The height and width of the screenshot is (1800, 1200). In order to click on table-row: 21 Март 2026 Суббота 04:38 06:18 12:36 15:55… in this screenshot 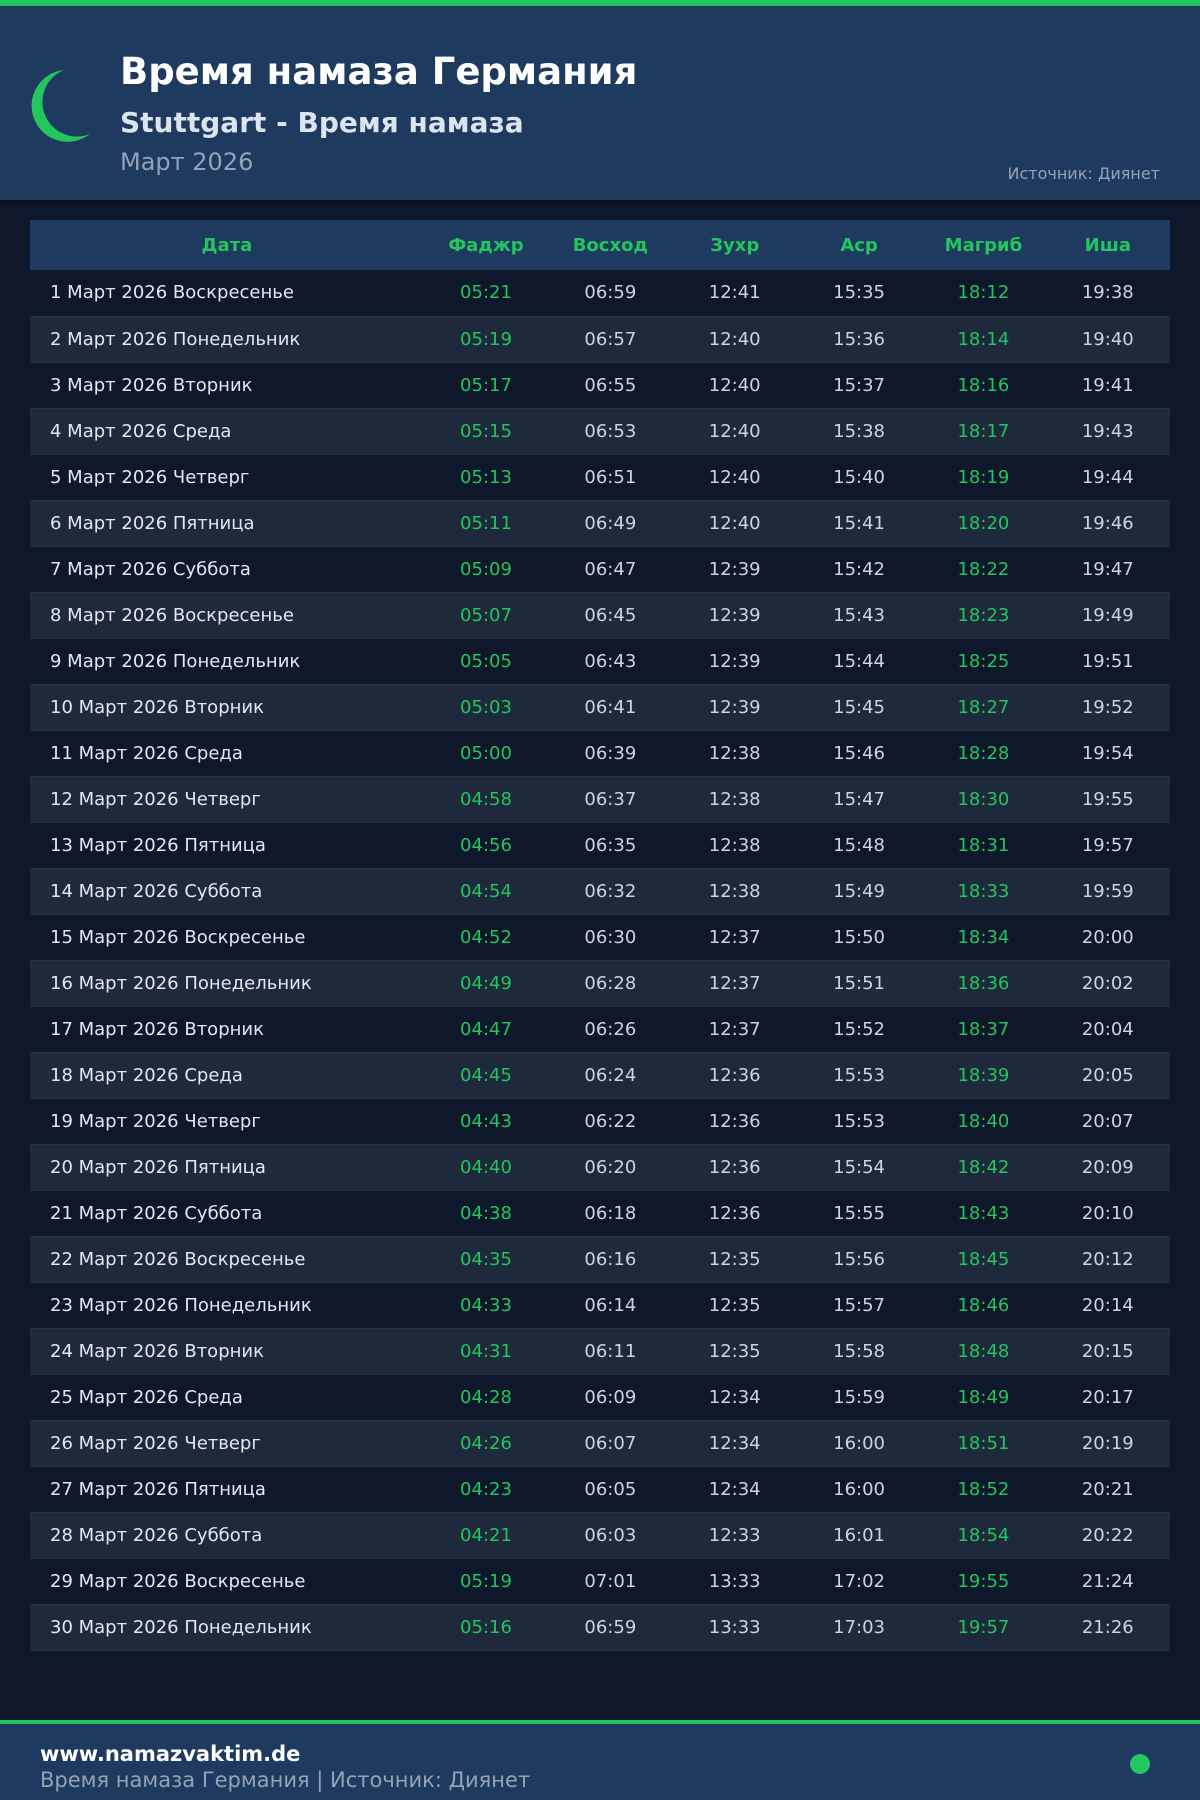, I will do `click(600, 1213)`.